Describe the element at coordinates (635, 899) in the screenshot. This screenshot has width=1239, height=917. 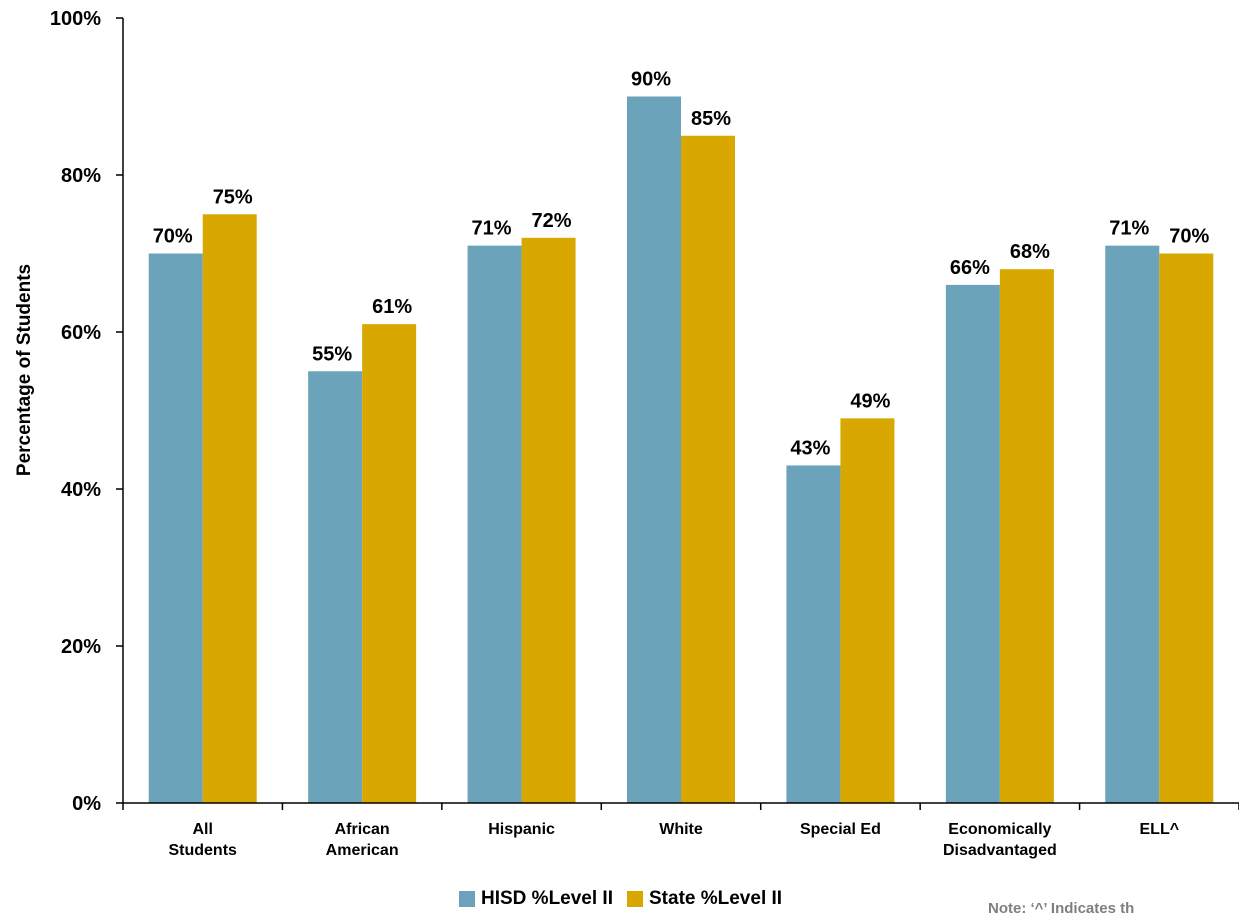
I see `legend-swatch-state` at that location.